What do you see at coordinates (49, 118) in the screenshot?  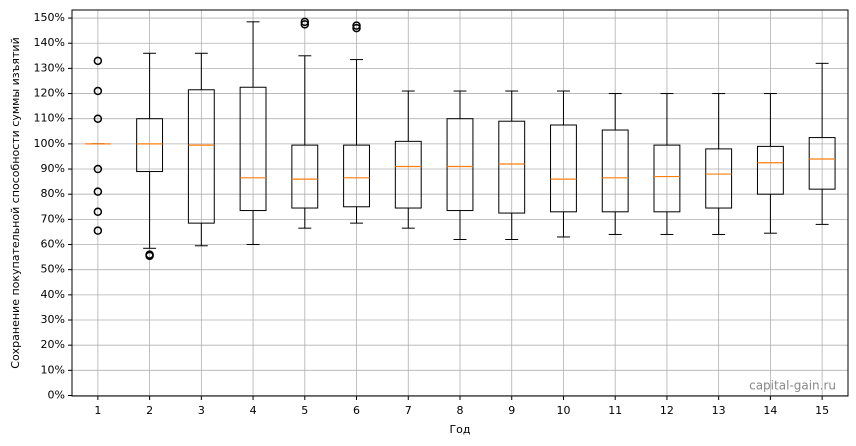 I see `y-tick-label: 110%` at bounding box center [49, 118].